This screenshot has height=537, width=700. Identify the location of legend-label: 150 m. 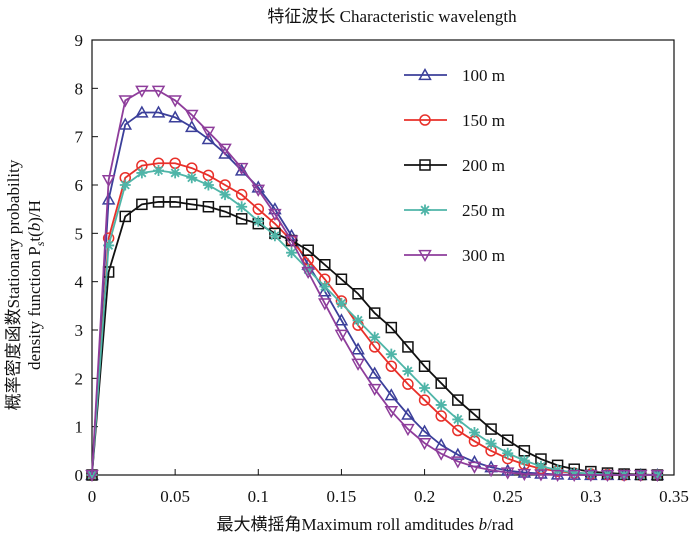
(483, 120).